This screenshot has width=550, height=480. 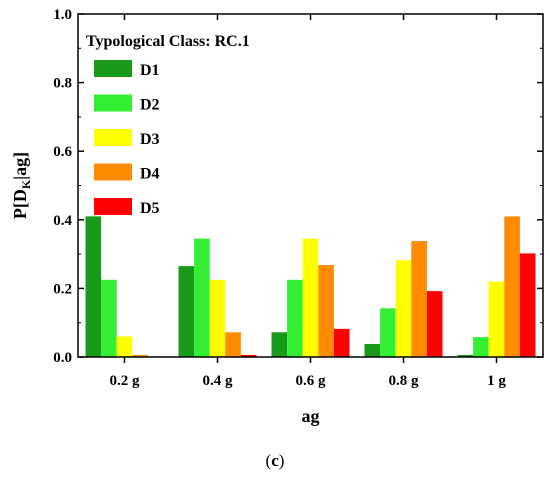 I want to click on legend-label: D2, so click(x=150, y=105).